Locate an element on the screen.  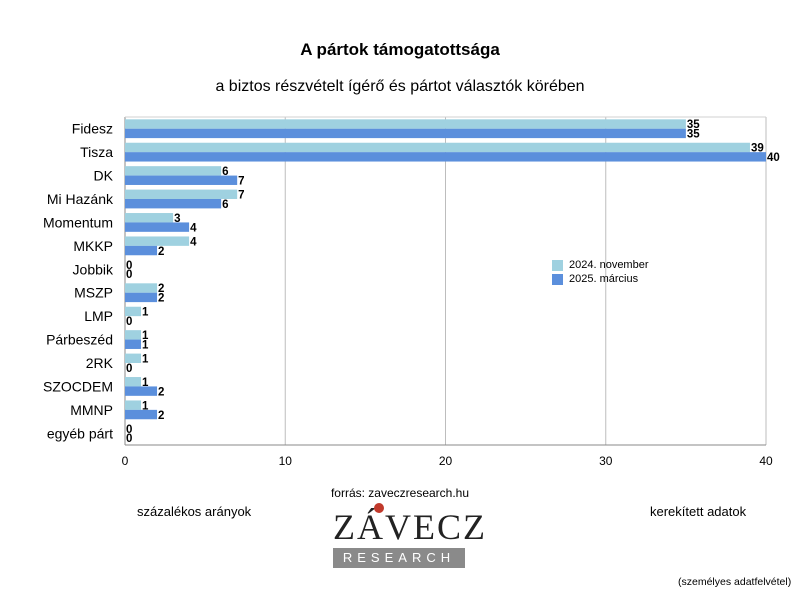
legend-label-series-1: 2024. november is located at coordinates (609, 265).